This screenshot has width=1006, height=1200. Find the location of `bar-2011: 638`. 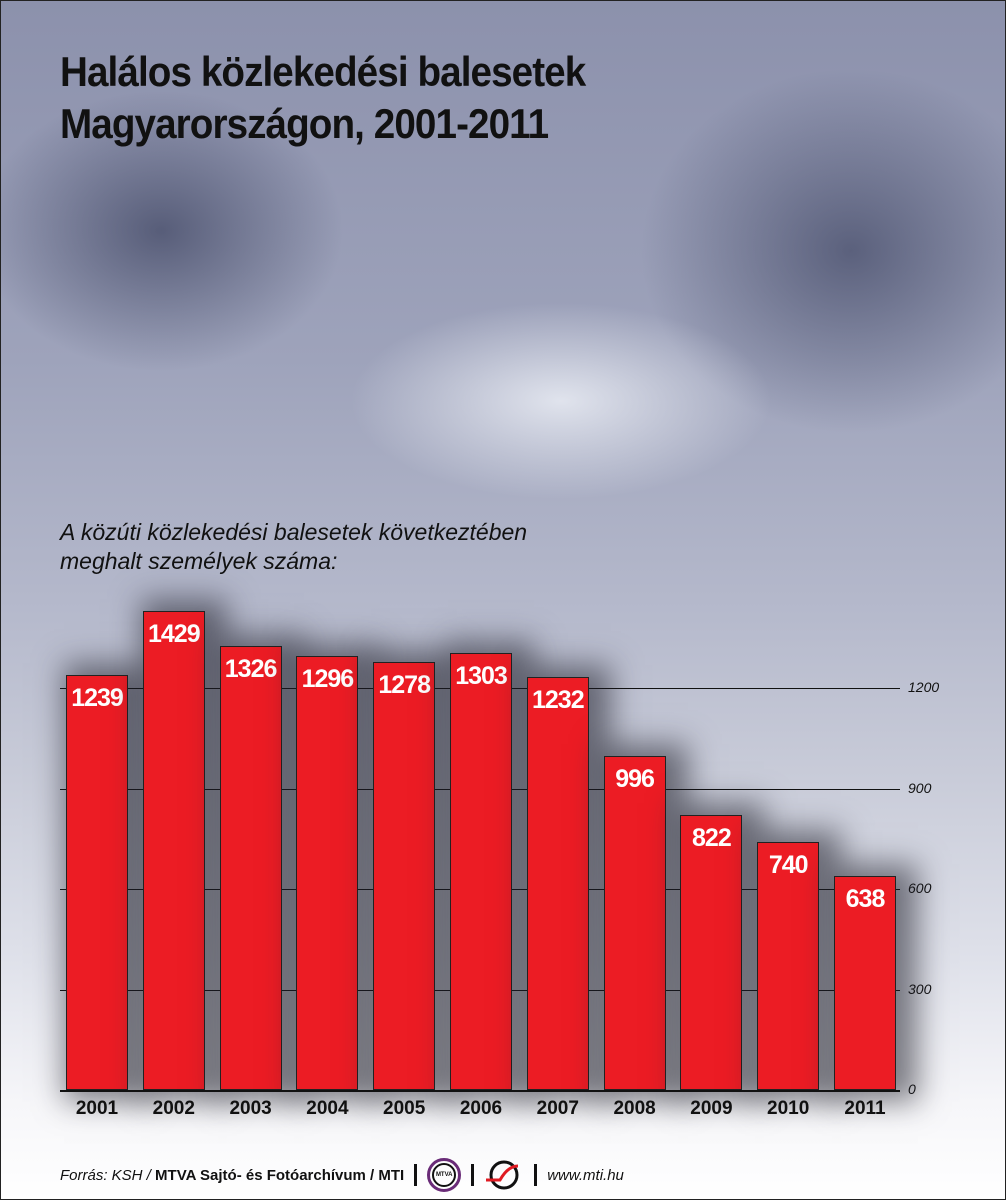

bar-2011: 638 is located at coordinates (865, 983).